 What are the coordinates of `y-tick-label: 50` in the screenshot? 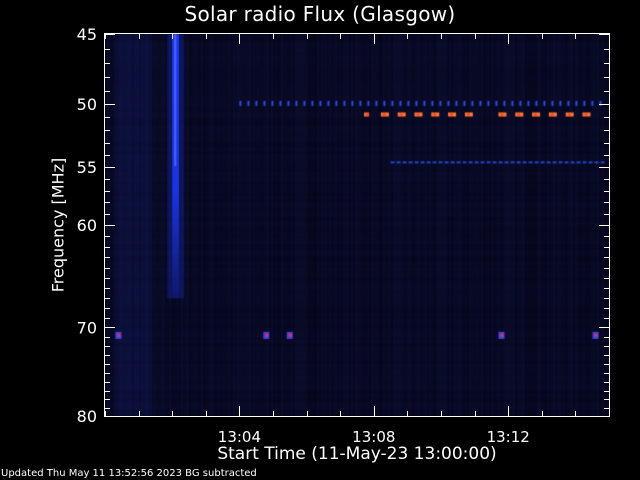 It's located at (87, 104).